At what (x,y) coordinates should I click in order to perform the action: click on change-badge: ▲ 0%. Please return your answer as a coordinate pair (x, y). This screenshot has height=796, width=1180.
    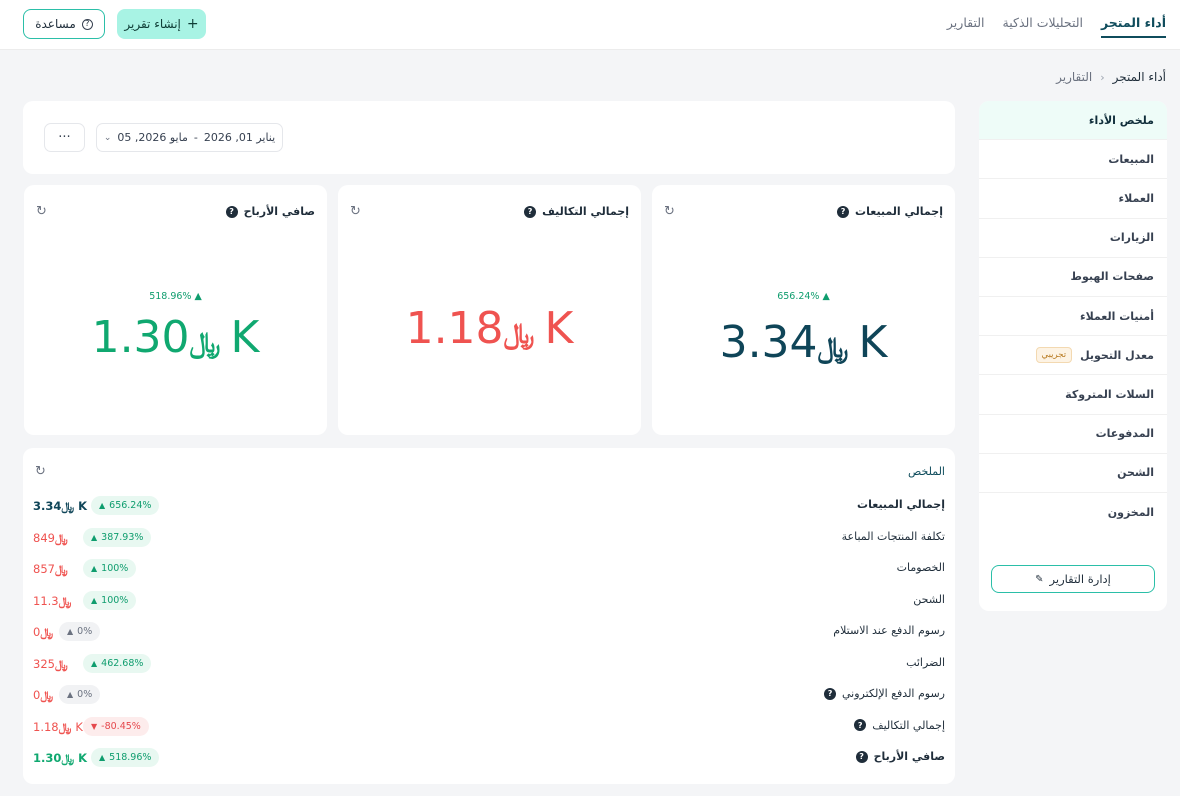
    Looking at the image, I should click on (80, 694).